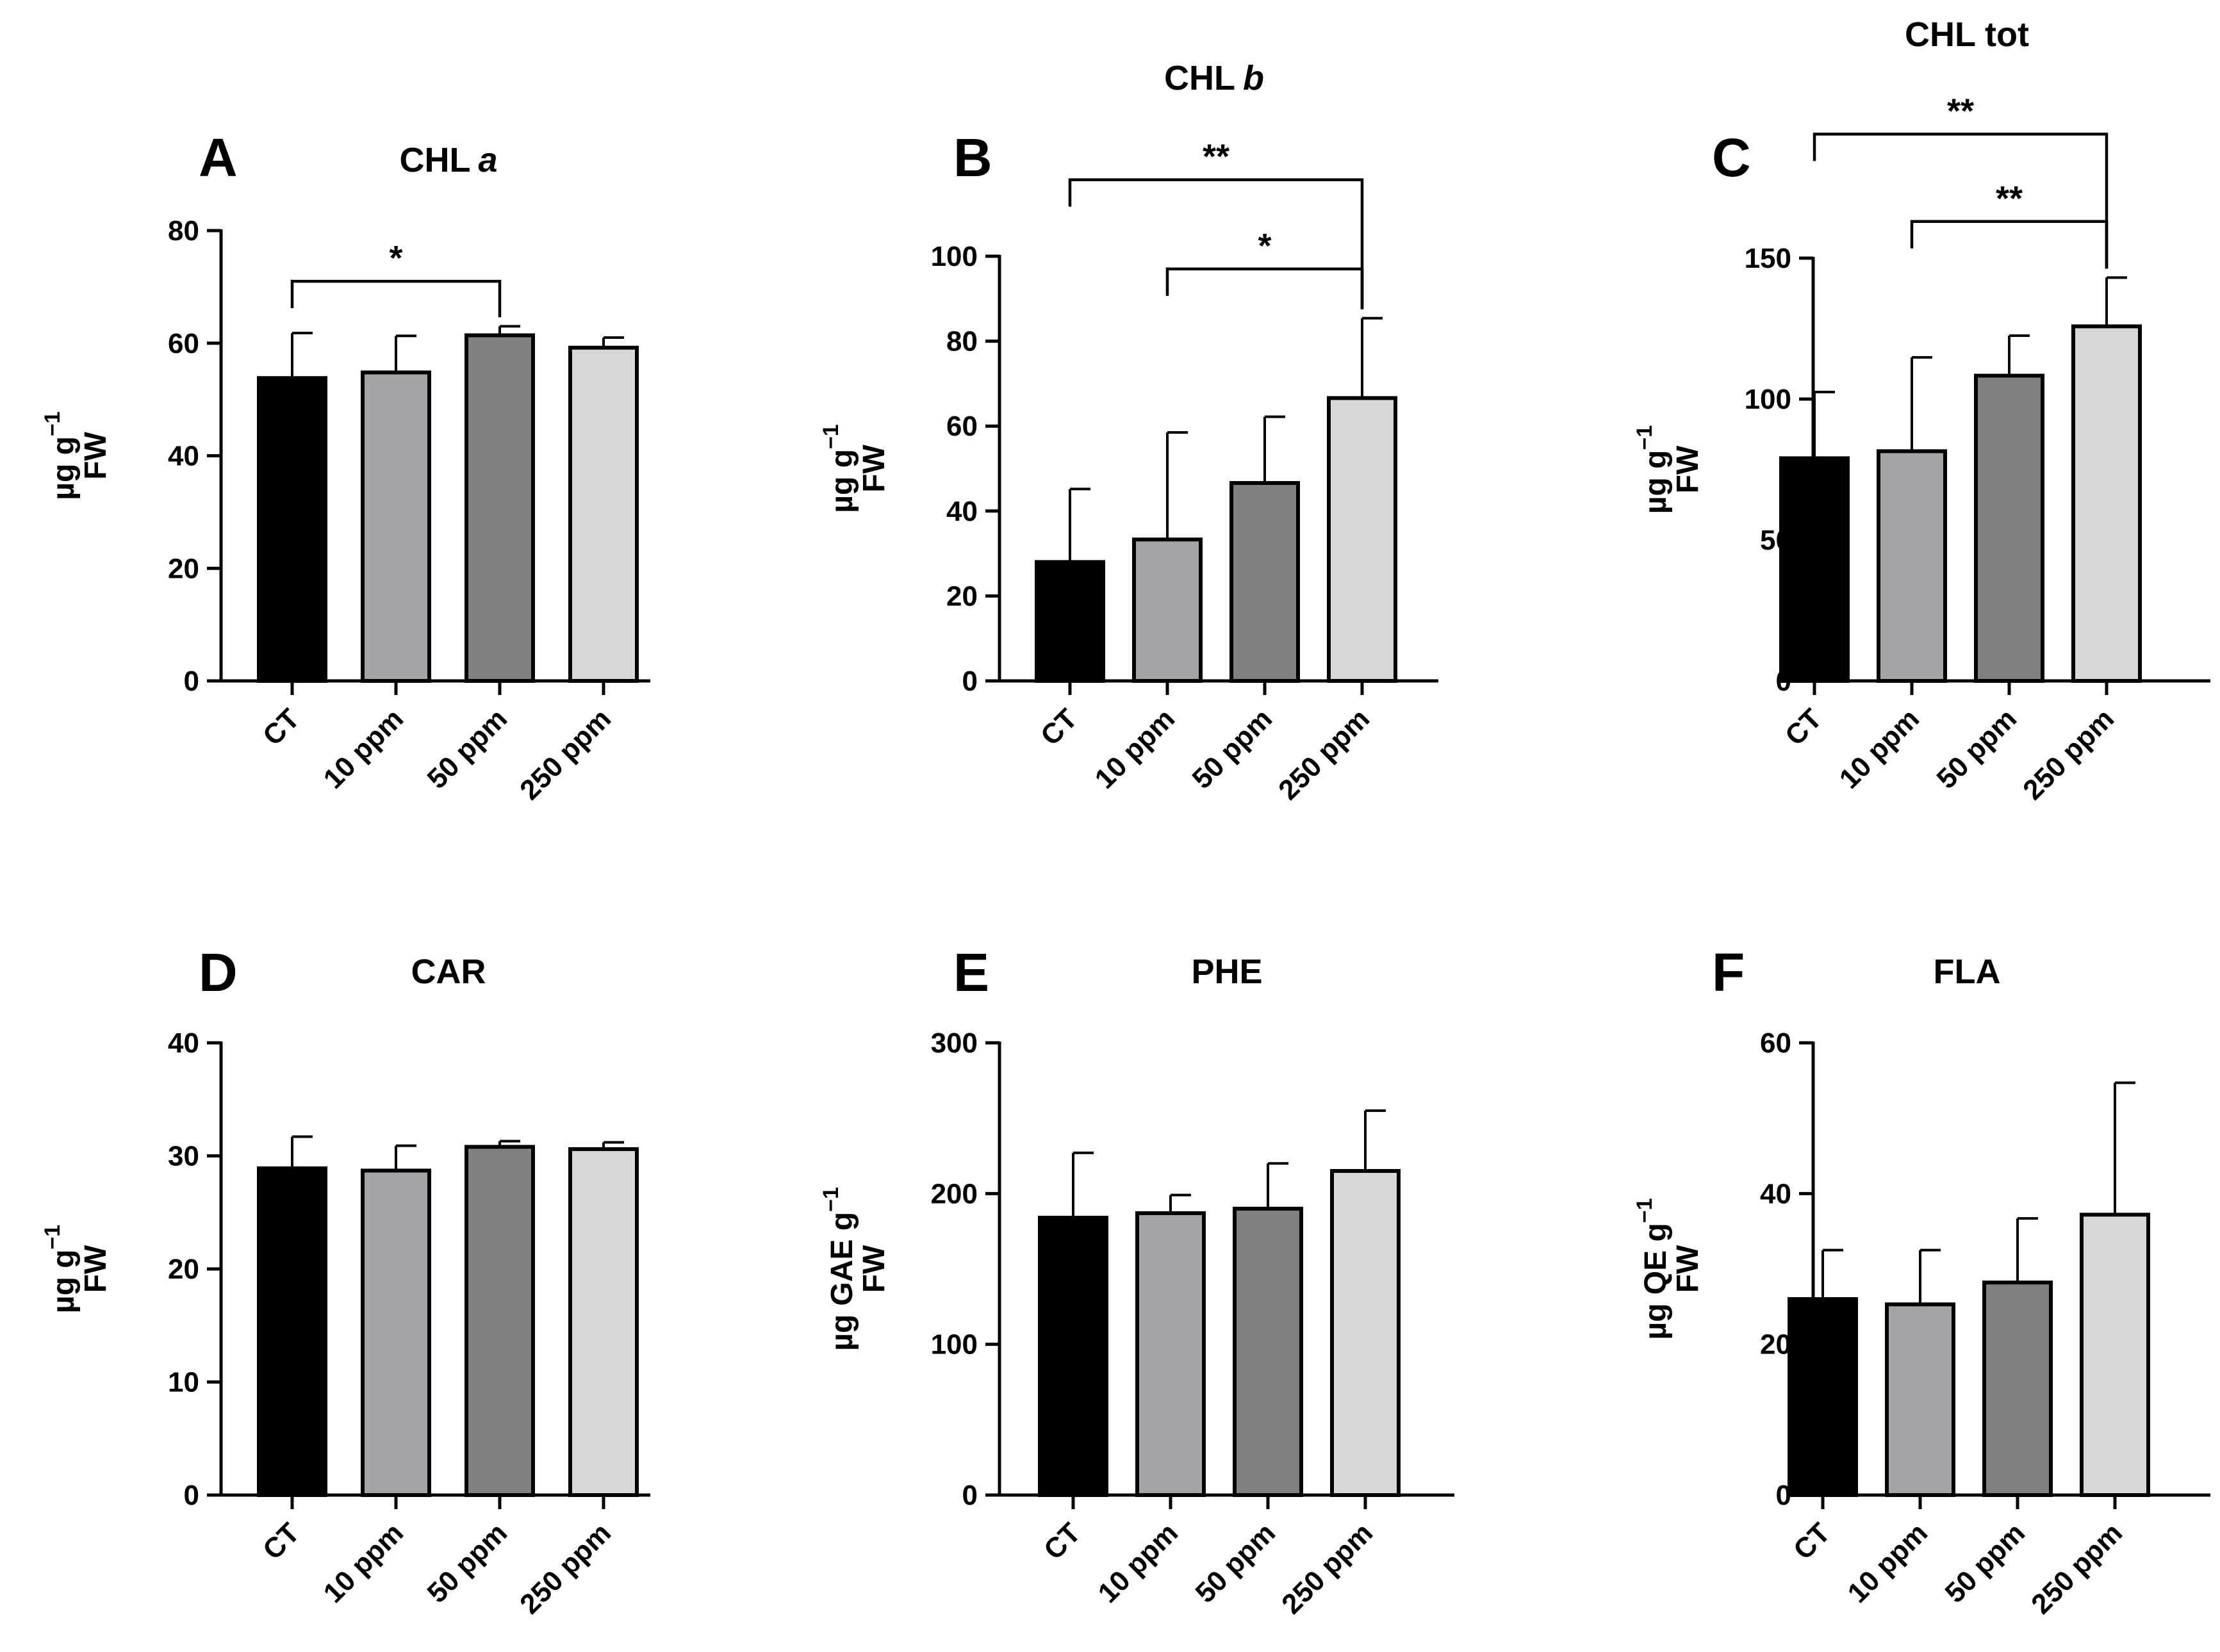 The height and width of the screenshot is (1652, 2220). Describe the element at coordinates (183, 1383) in the screenshot. I see `y-tick-label: 10` at that location.